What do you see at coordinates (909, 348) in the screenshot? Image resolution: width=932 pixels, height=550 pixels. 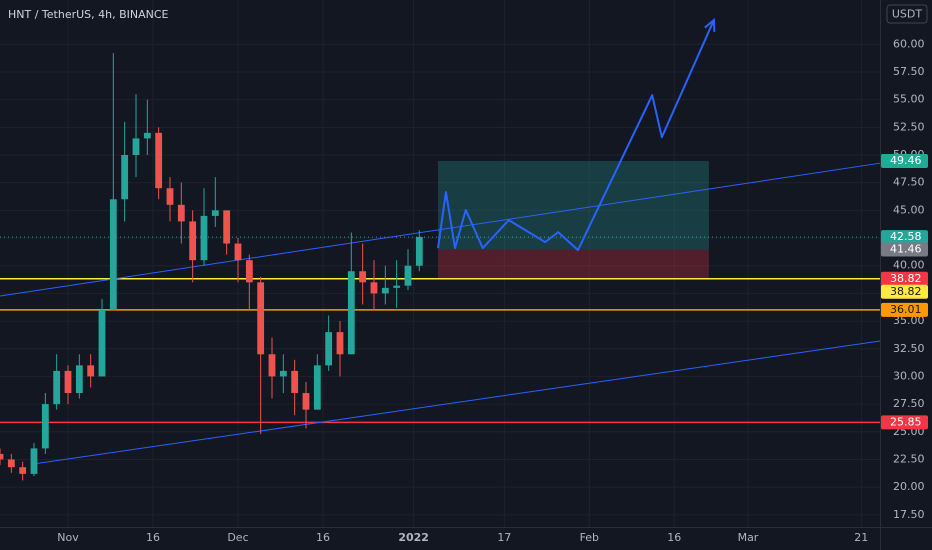 I see `y-tick-label: 32.50` at bounding box center [909, 348].